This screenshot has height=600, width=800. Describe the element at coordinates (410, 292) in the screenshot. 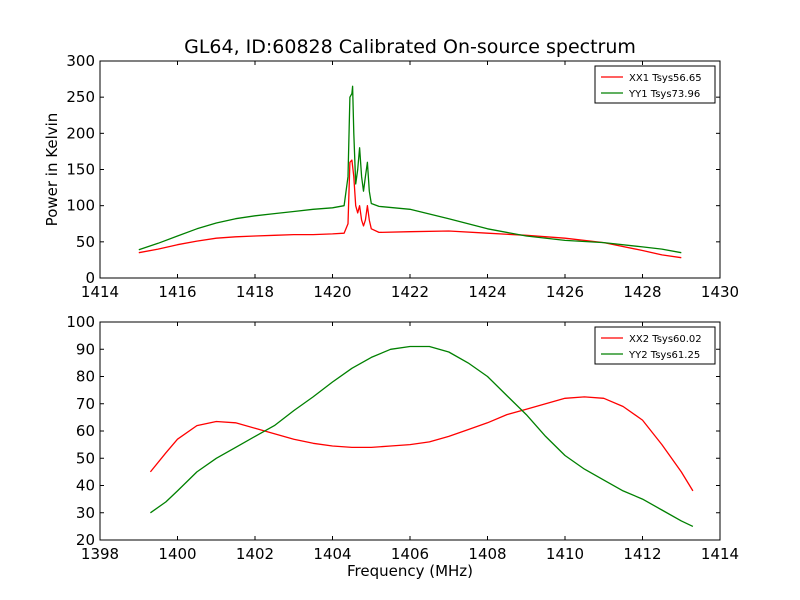

I see `x-tick-label: 1422` at that location.